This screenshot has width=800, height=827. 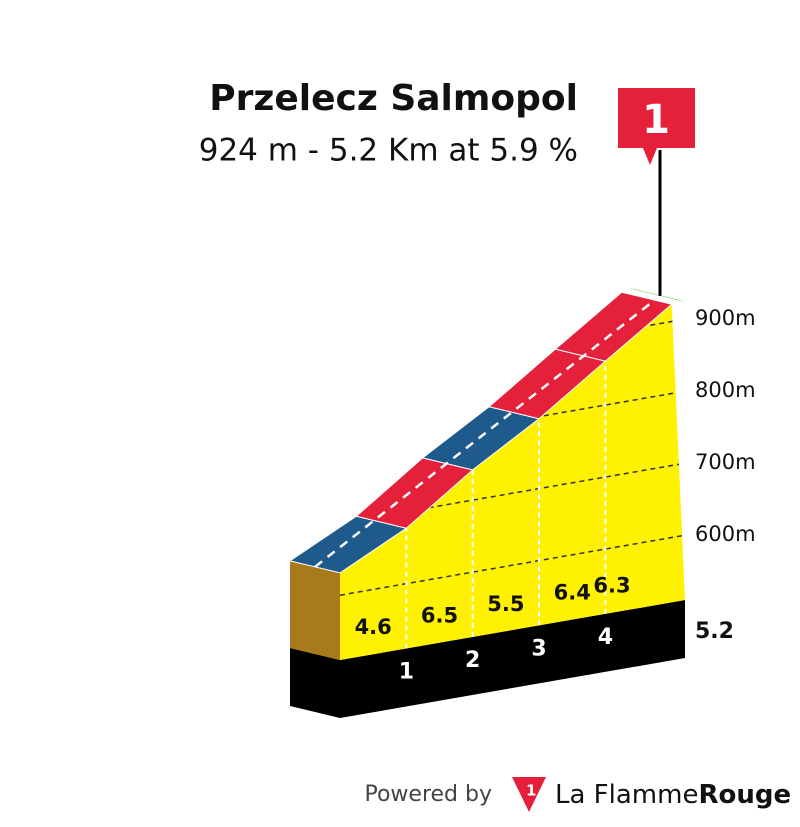 What do you see at coordinates (725, 390) in the screenshot?
I see `y-tick-label: 800m` at bounding box center [725, 390].